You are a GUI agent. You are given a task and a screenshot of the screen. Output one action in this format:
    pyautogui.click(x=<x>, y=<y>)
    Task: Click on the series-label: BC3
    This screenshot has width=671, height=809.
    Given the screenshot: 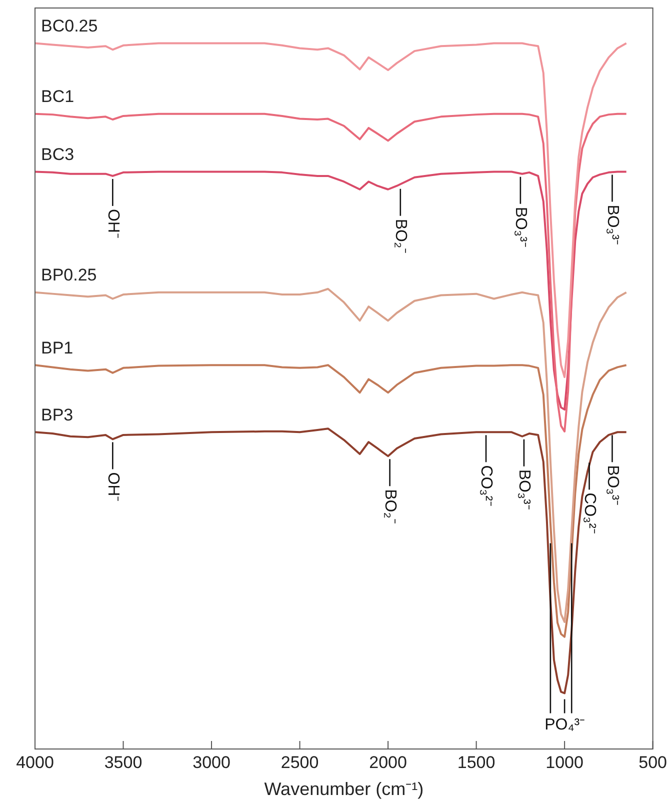 What is the action you would take?
    pyautogui.click(x=57, y=154)
    